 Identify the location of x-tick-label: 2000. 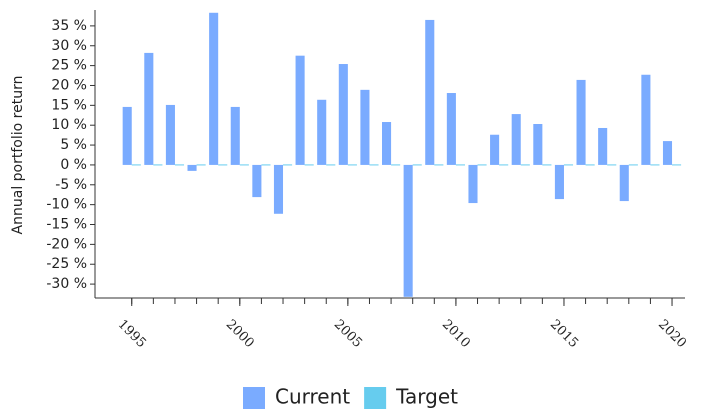
(240, 334).